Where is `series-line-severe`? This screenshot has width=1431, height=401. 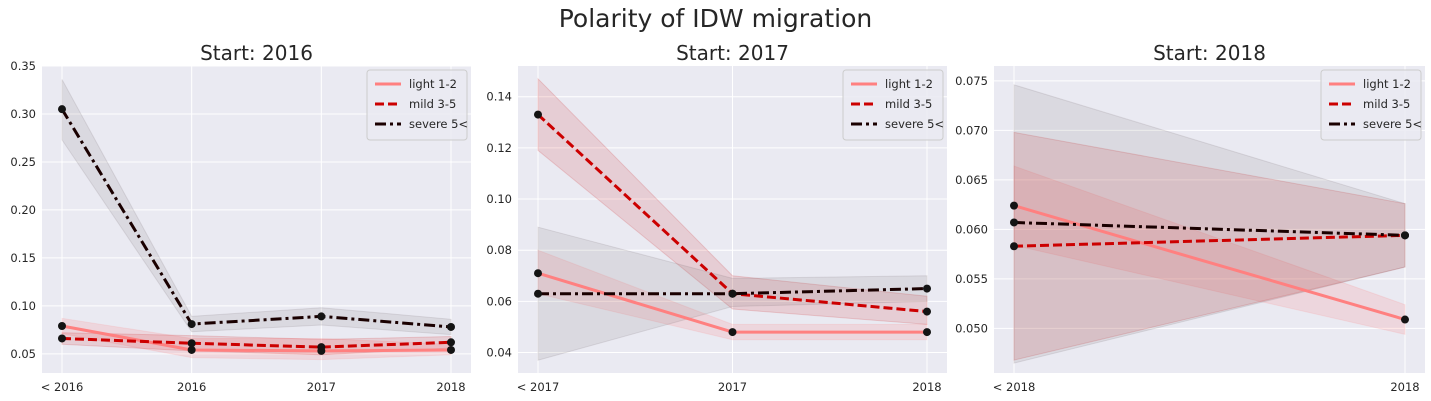
series-line-severe is located at coordinates (733, 291).